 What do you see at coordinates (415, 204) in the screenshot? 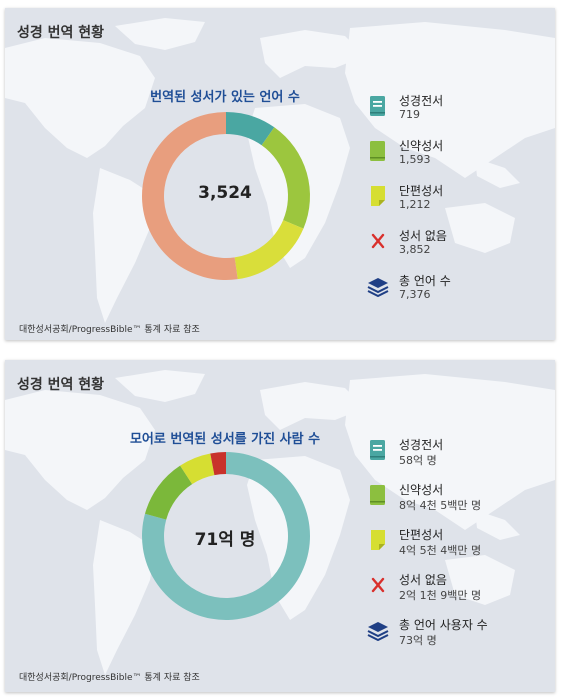
I see `legend-value: 1,212` at bounding box center [415, 204].